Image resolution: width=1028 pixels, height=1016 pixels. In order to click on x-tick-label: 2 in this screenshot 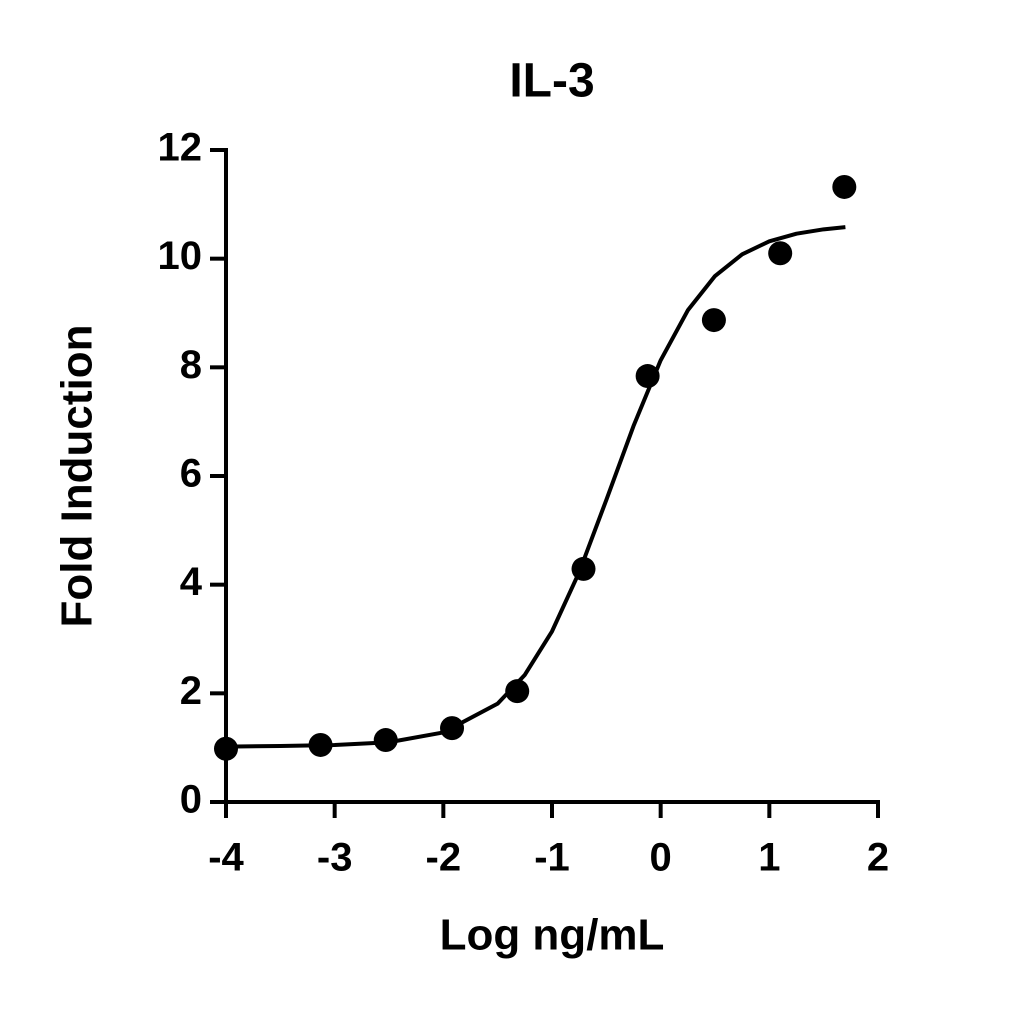, I will do `click(878, 858)`.